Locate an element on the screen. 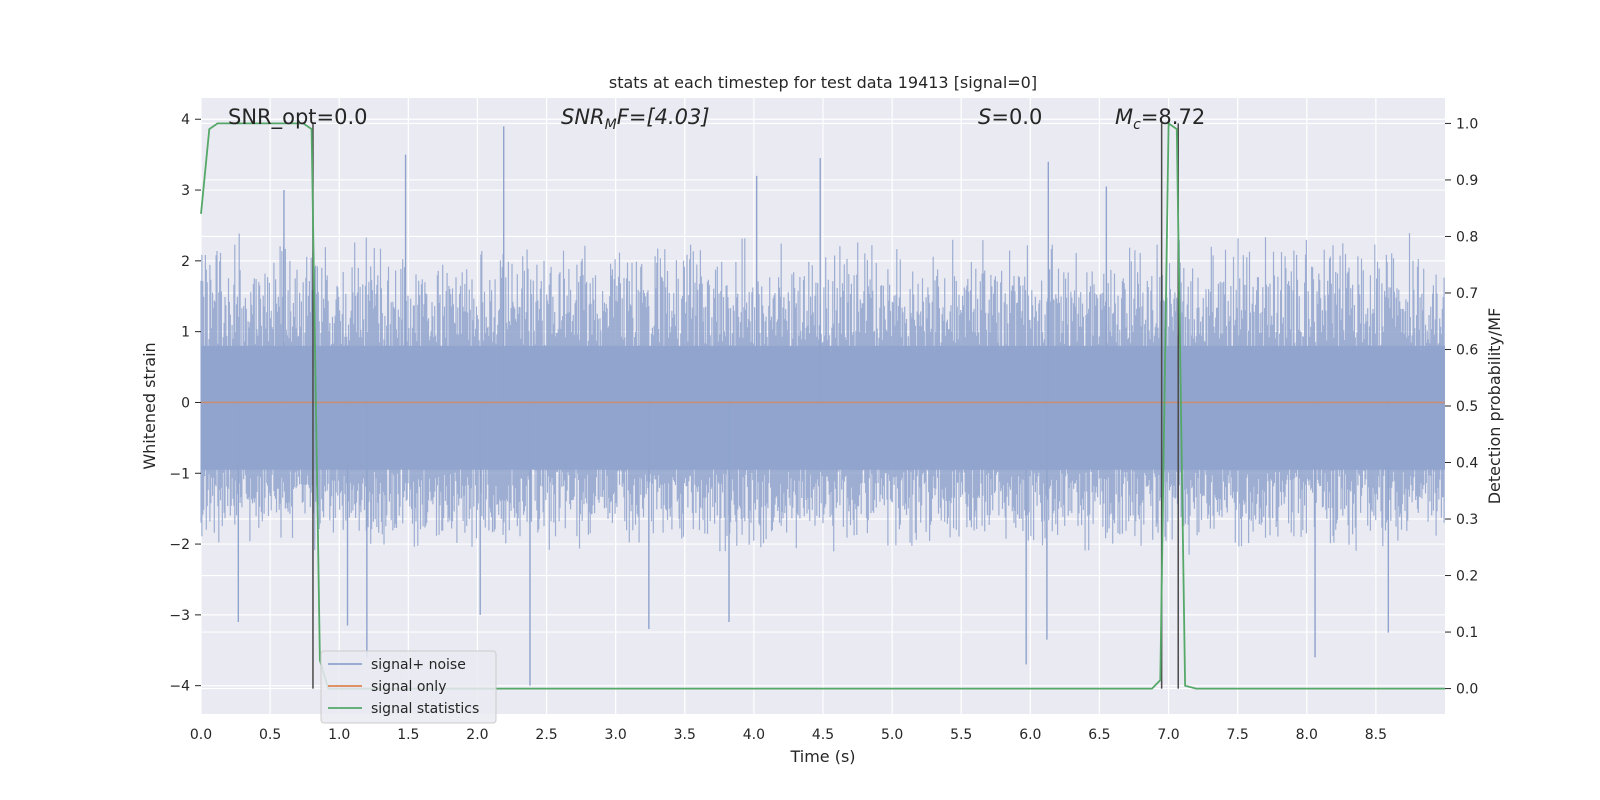  y2-tick-label: 0.9 is located at coordinates (1467, 181).